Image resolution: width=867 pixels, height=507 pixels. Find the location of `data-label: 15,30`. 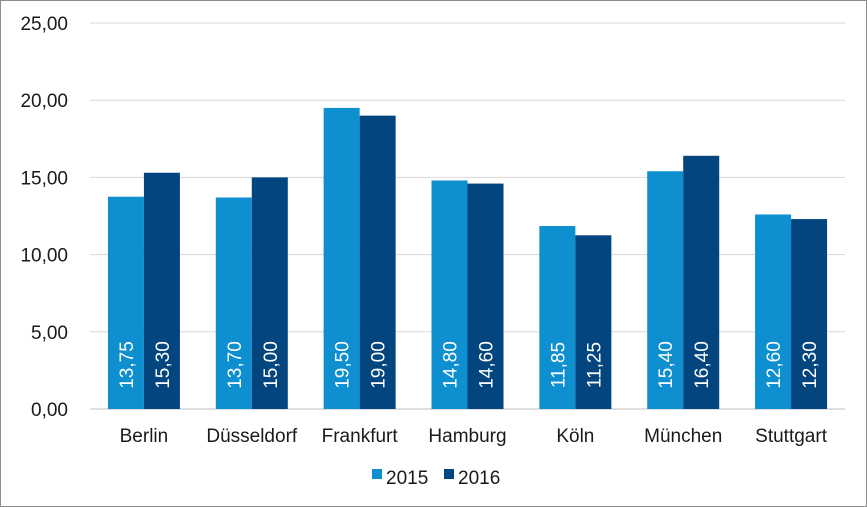

data-label: 15,30 is located at coordinates (163, 365).